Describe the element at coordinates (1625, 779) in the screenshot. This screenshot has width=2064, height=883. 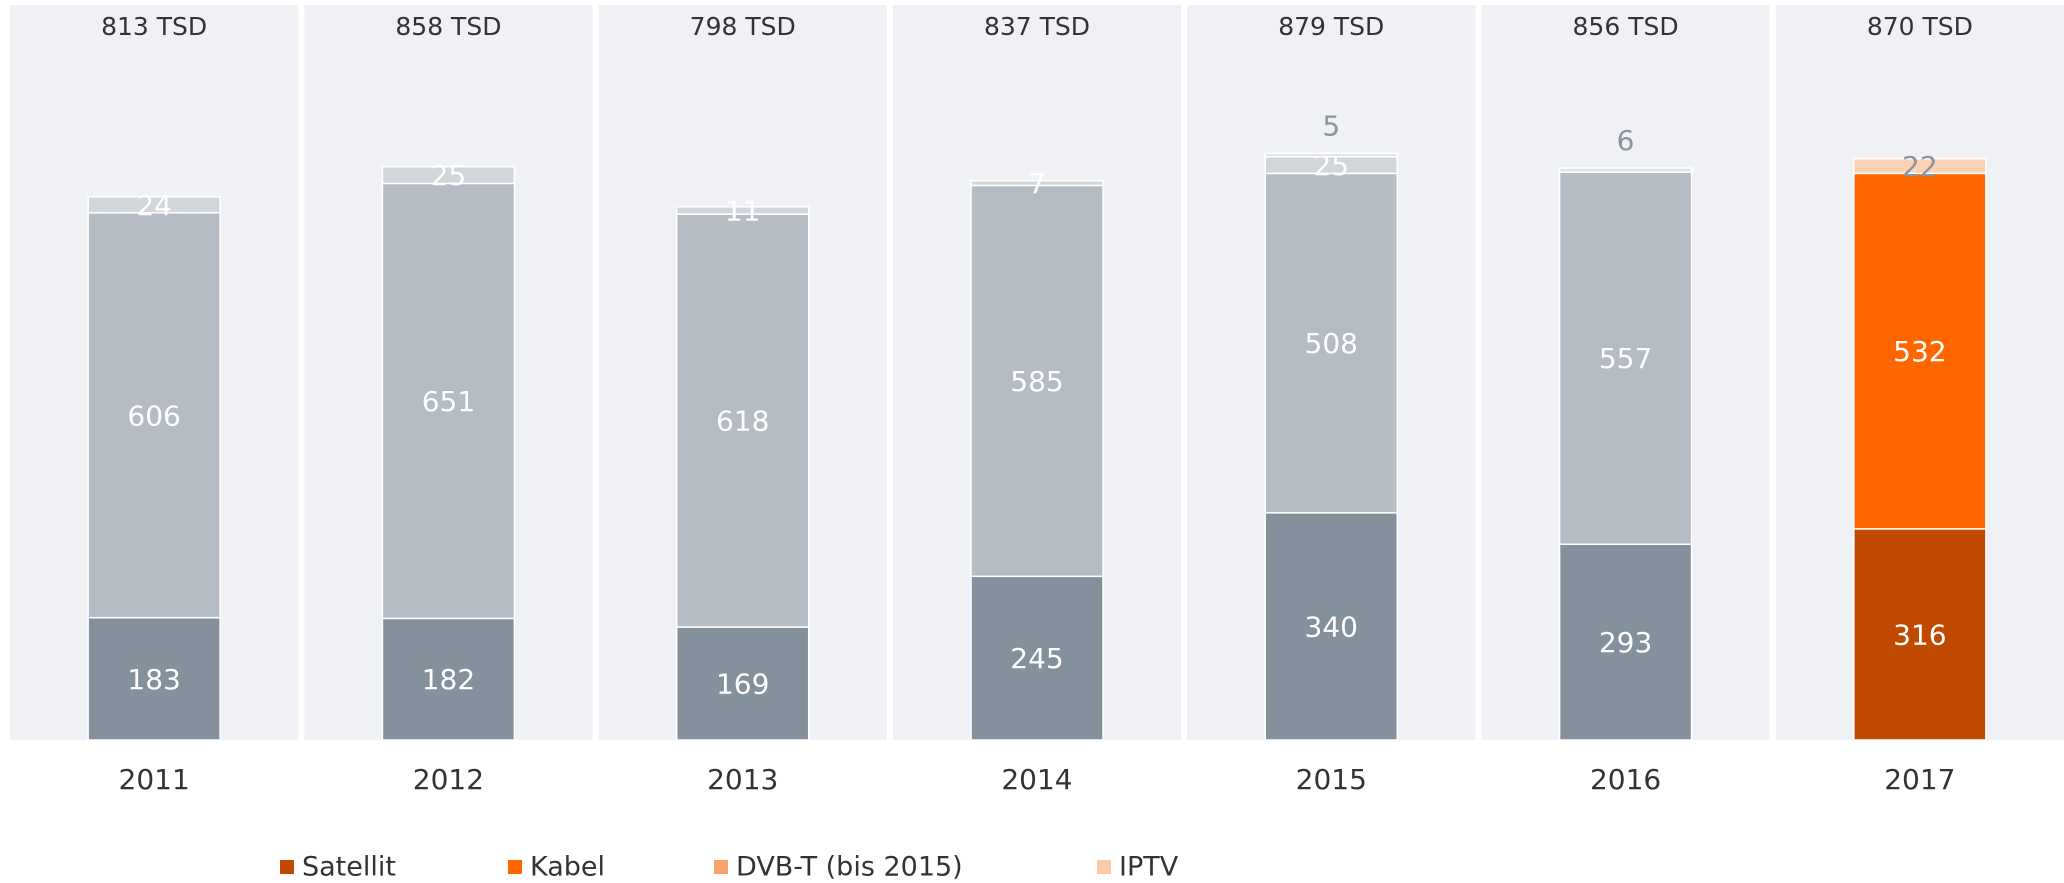
I see `x-tick-label: 2016` at that location.